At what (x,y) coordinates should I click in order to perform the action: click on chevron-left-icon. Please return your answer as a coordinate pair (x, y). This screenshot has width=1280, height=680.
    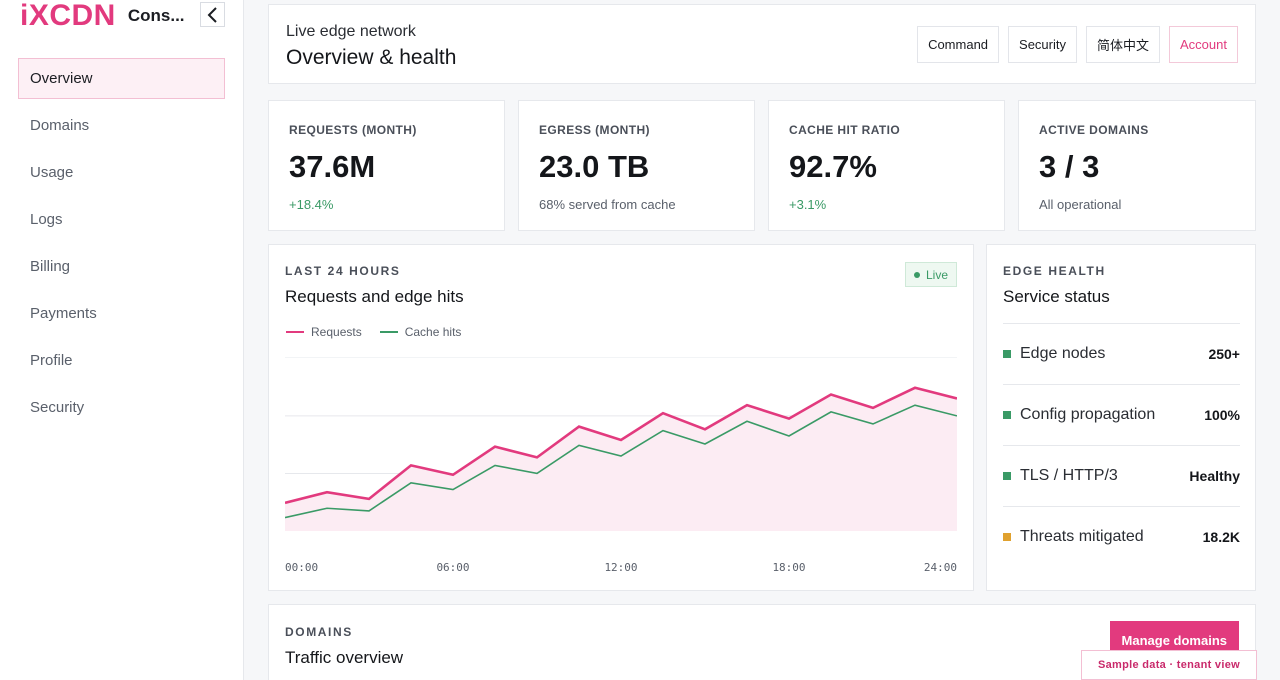
    Looking at the image, I should click on (212, 14).